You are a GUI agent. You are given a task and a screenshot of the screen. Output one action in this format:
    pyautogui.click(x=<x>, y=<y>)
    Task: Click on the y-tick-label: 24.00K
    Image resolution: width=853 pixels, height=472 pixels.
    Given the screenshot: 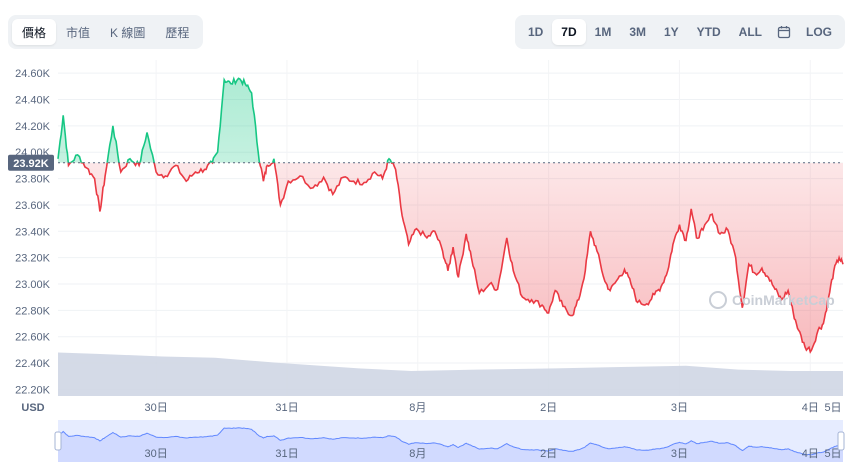 What is the action you would take?
    pyautogui.click(x=33, y=153)
    